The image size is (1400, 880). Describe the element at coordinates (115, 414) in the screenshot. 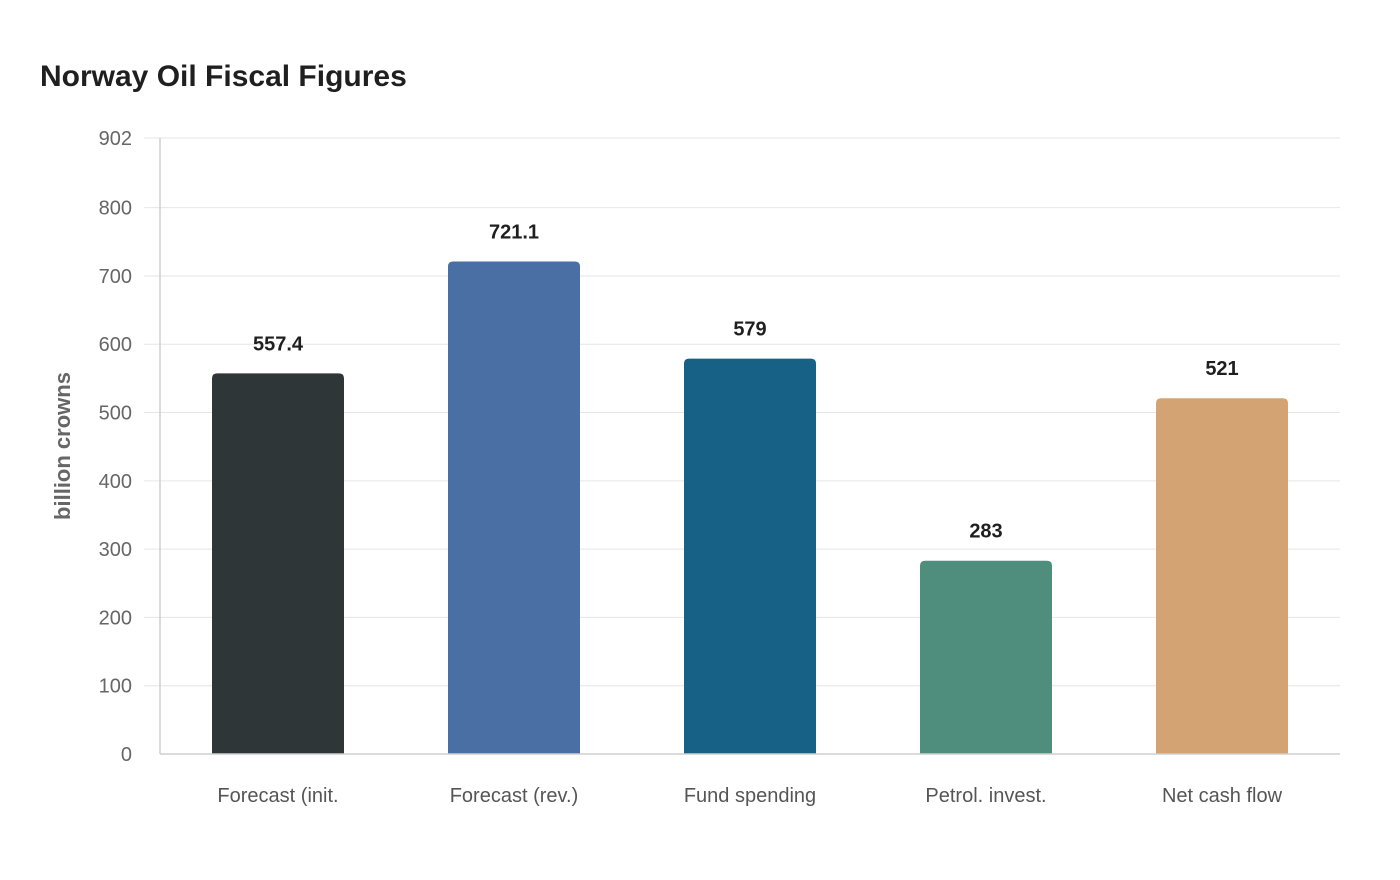

I see `y-tick-label: 500` at that location.